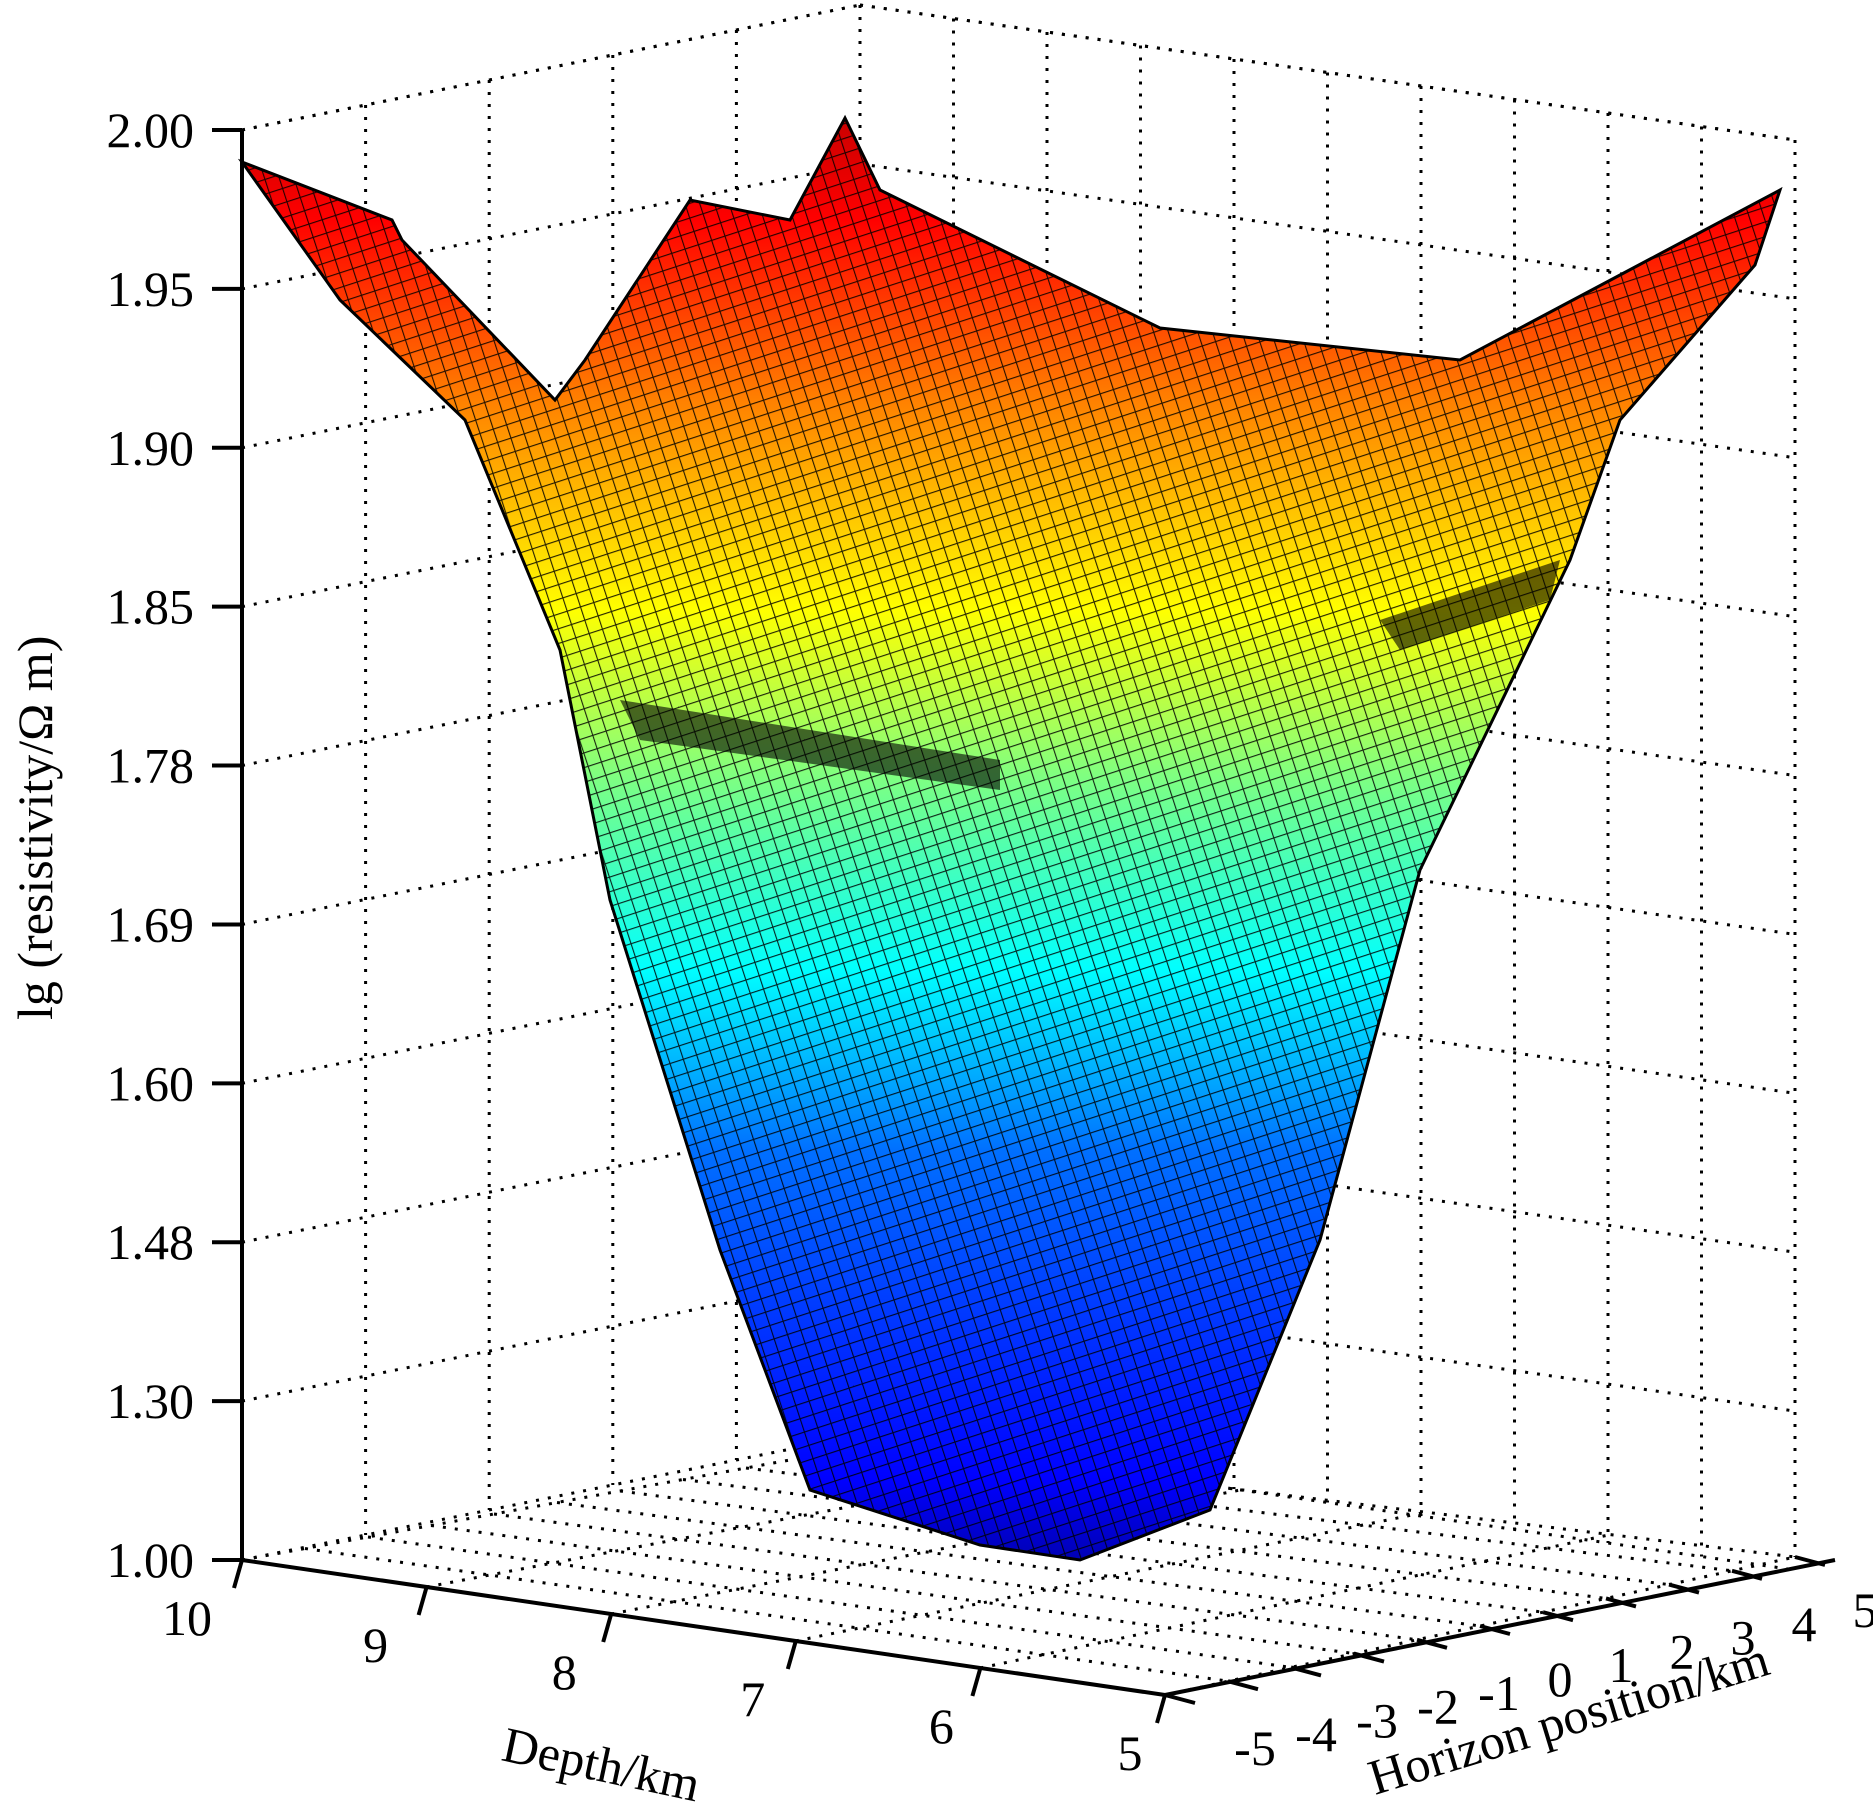 This screenshot has width=1873, height=1803. Describe the element at coordinates (151, 448) in the screenshot. I see `z-tick-label: 1.90` at that location.